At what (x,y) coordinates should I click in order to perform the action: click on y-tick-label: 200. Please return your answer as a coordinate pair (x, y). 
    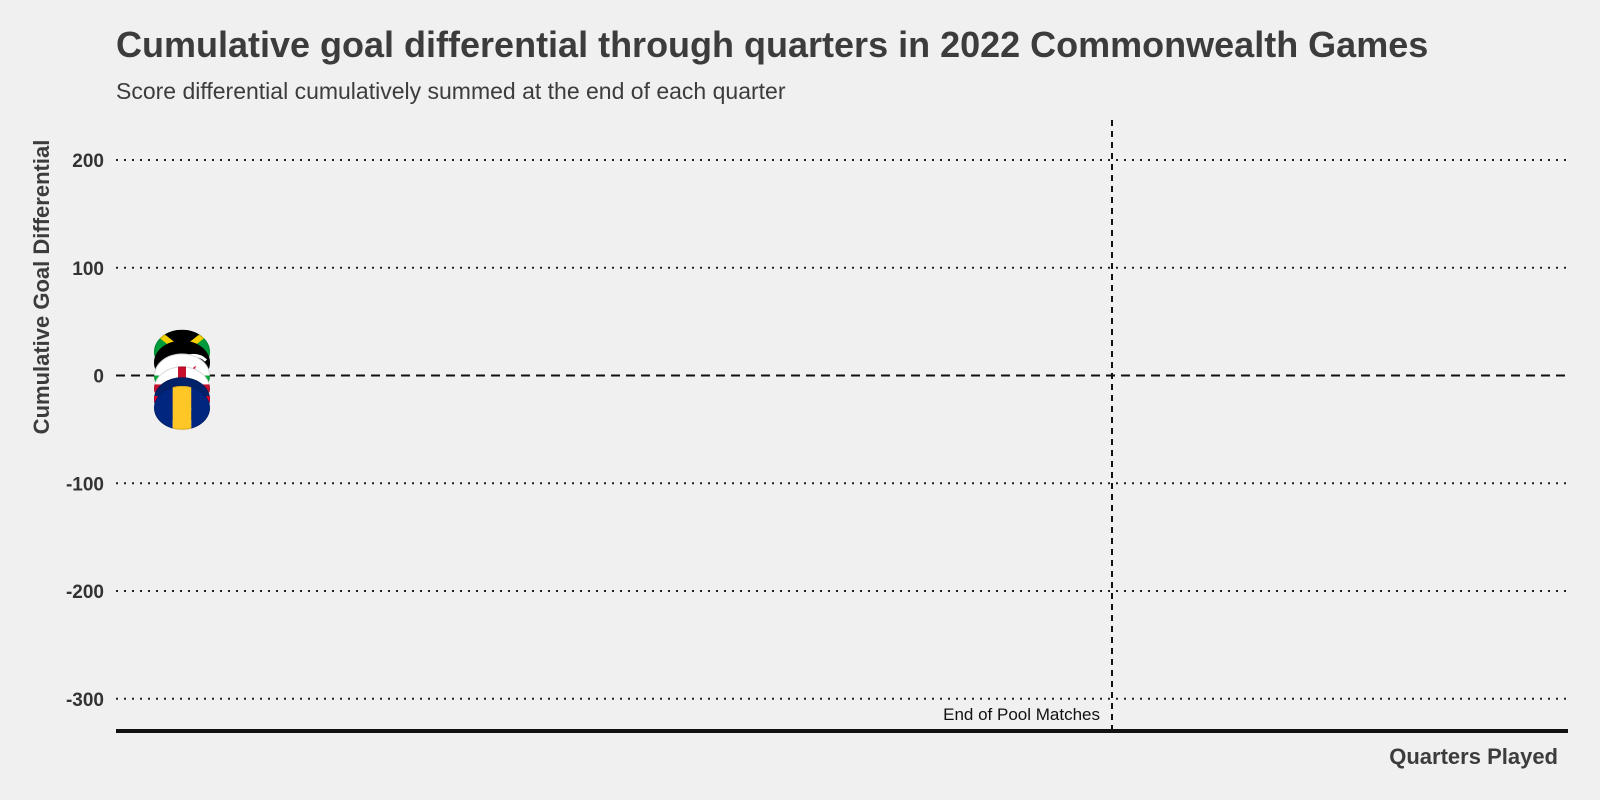
    Looking at the image, I should click on (88, 161).